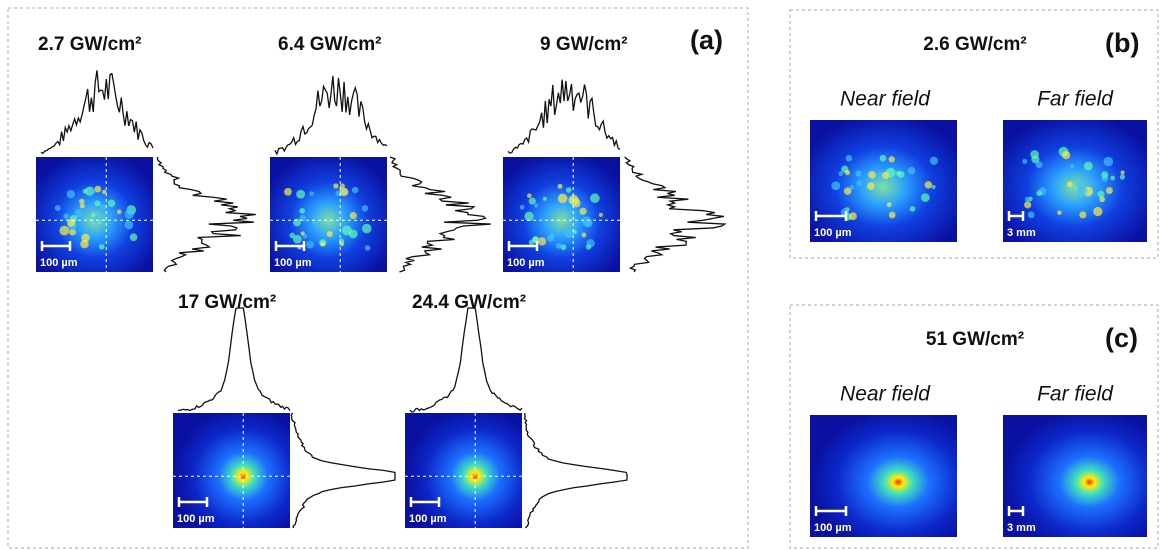  I want to click on panel-title: 2.6 GW/cm², so click(974, 44).